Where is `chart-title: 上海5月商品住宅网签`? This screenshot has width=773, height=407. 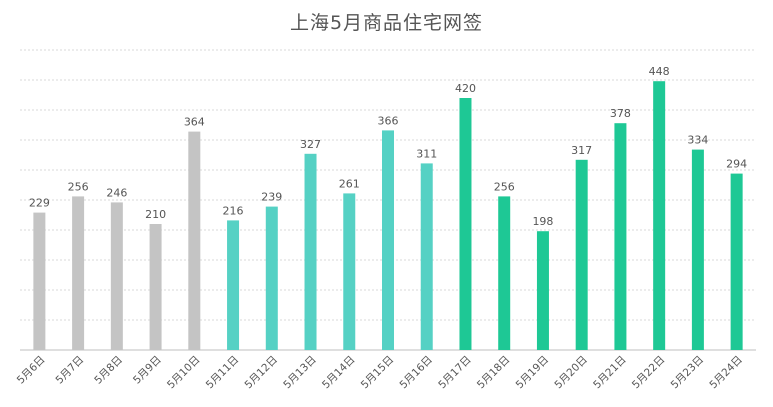 chart-title: 上海5月商品住宅网签 is located at coordinates (386, 23).